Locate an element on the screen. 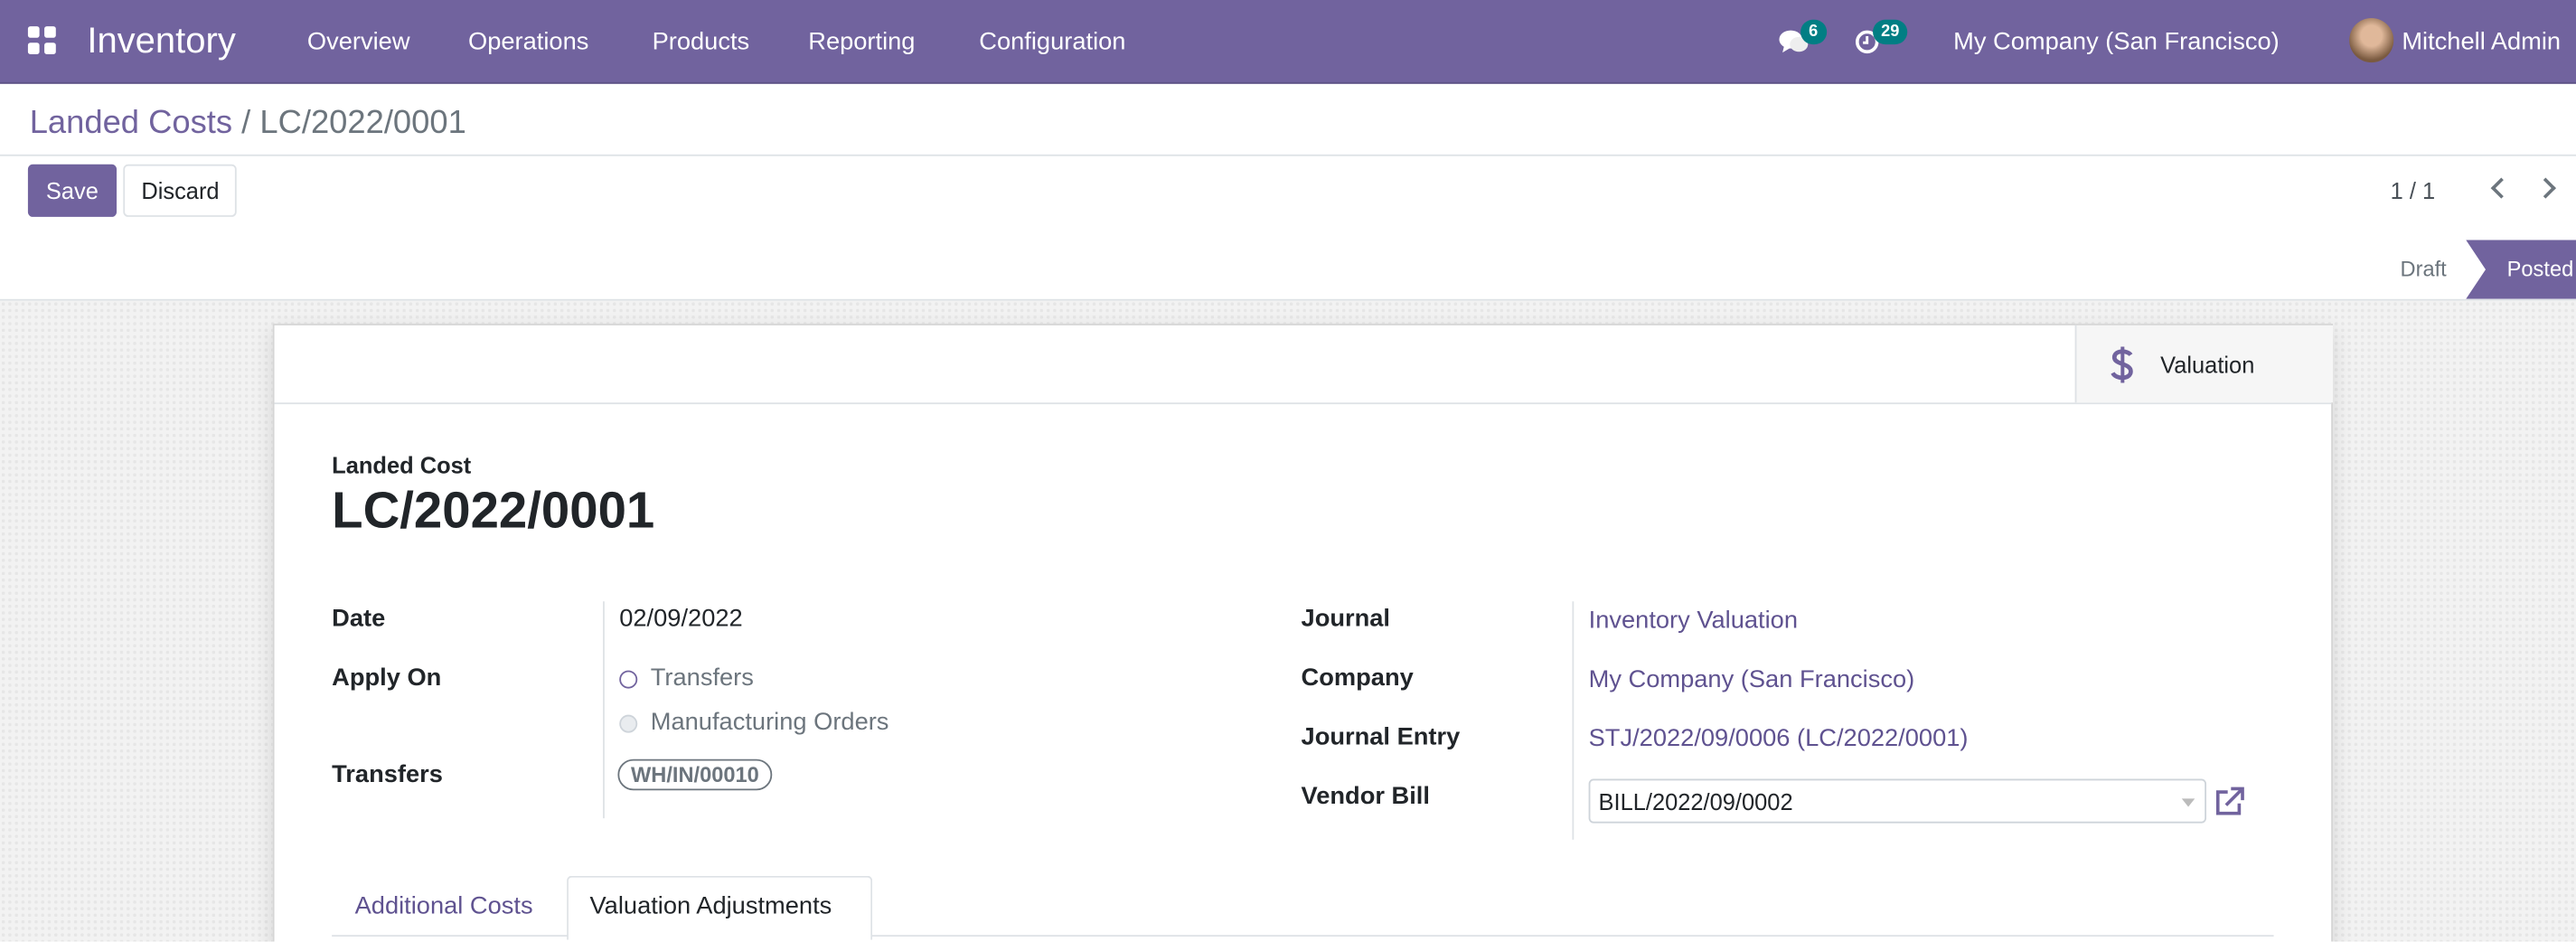  discard-button: Discard is located at coordinates (180, 190).